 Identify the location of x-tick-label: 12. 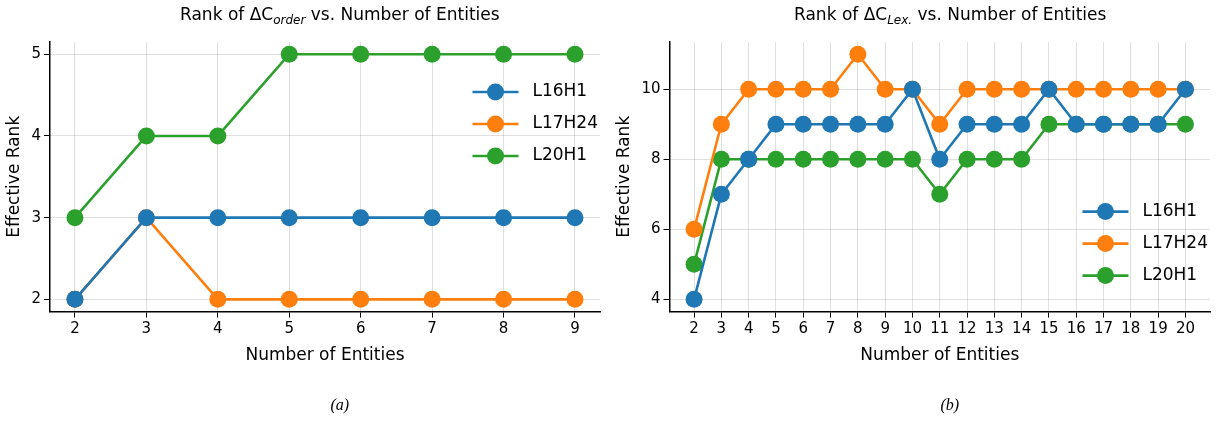
(967, 328).